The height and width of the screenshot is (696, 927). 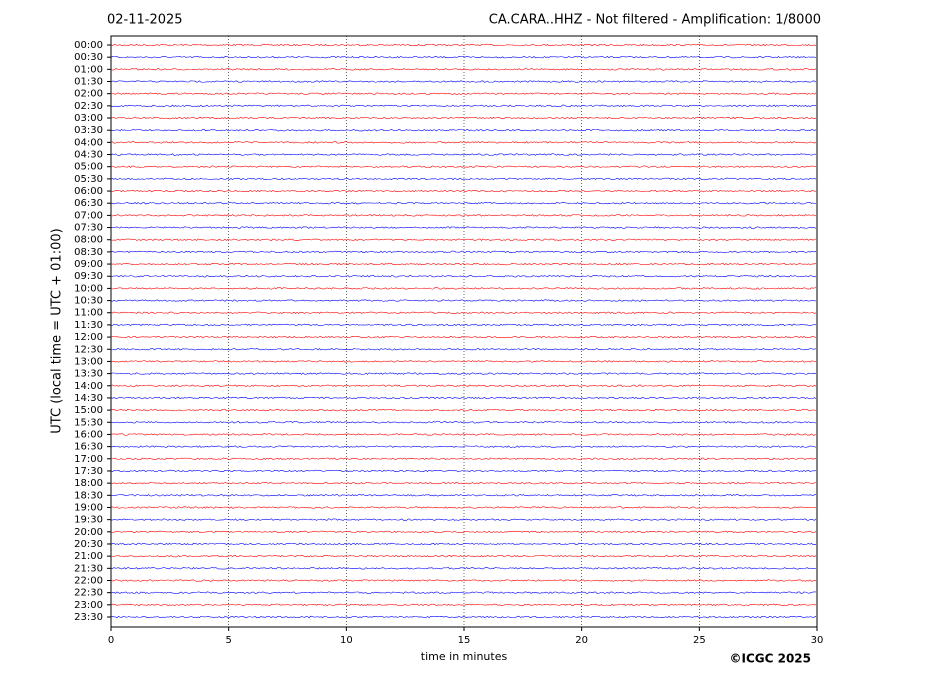 What do you see at coordinates (88, 118) in the screenshot?
I see `y-tick-label: 03:00` at bounding box center [88, 118].